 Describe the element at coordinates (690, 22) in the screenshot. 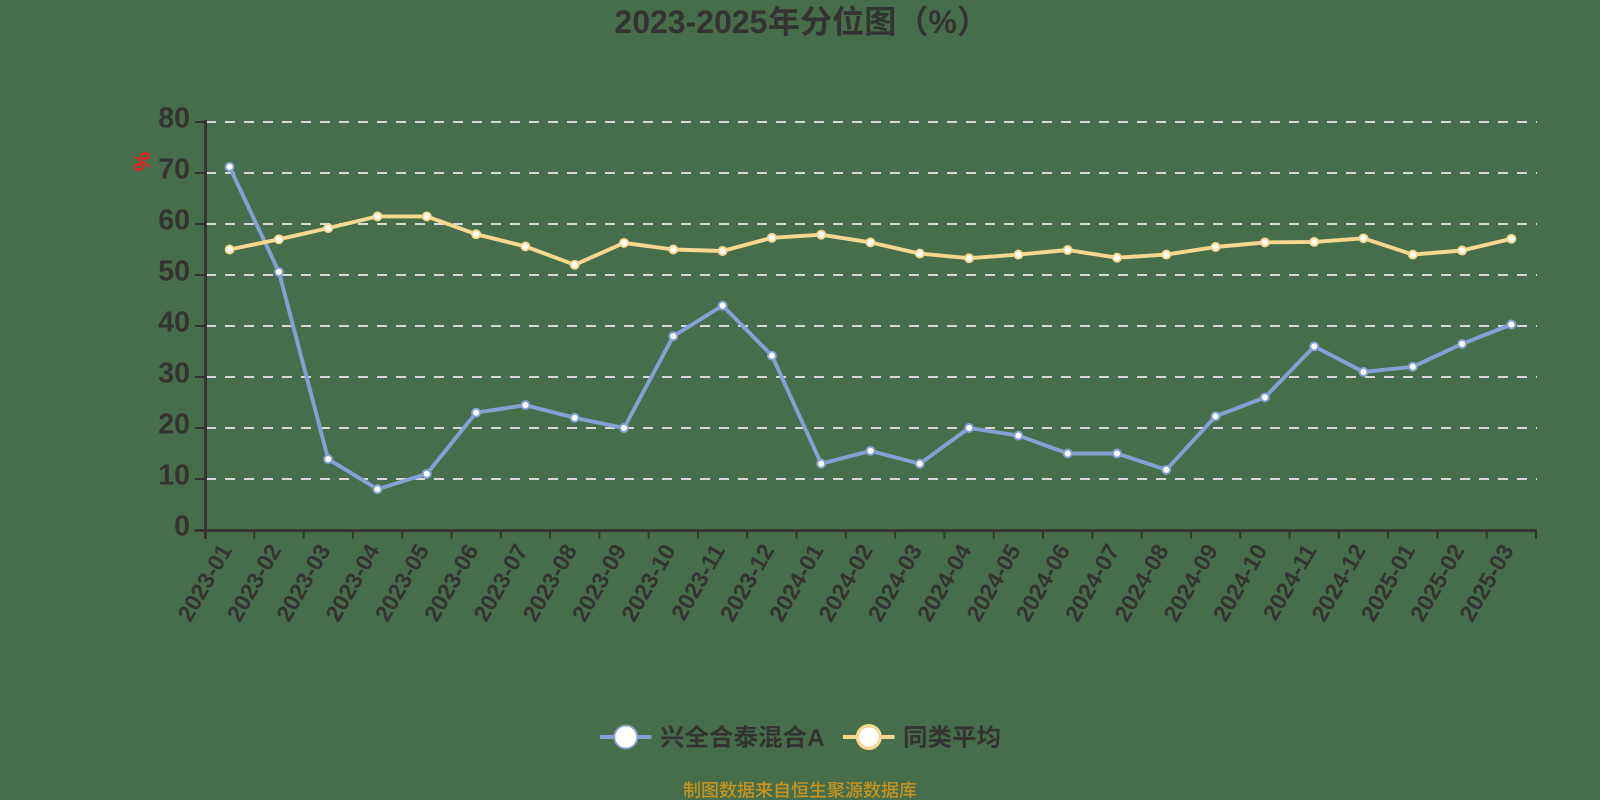

I see `svg-text: 2023-2025` at that location.